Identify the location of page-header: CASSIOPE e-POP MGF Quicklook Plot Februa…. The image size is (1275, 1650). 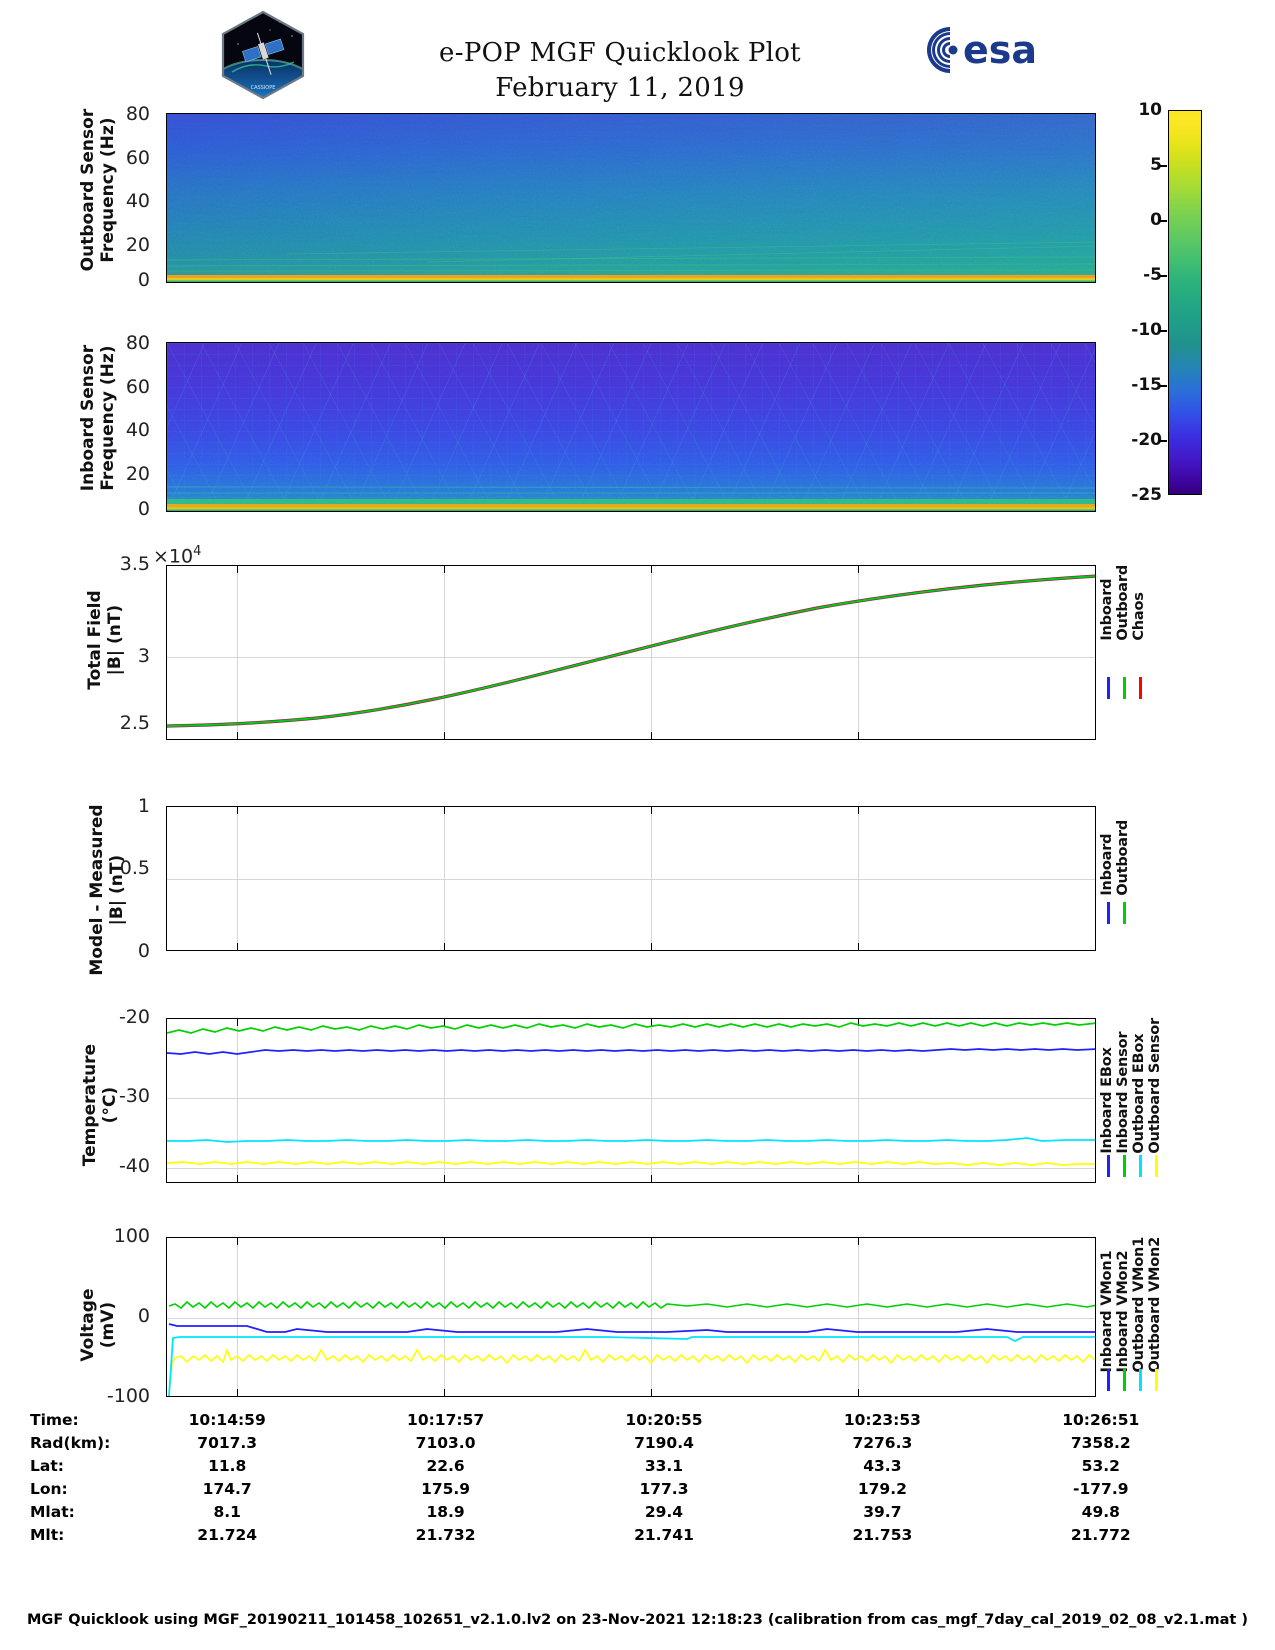
(637, 52).